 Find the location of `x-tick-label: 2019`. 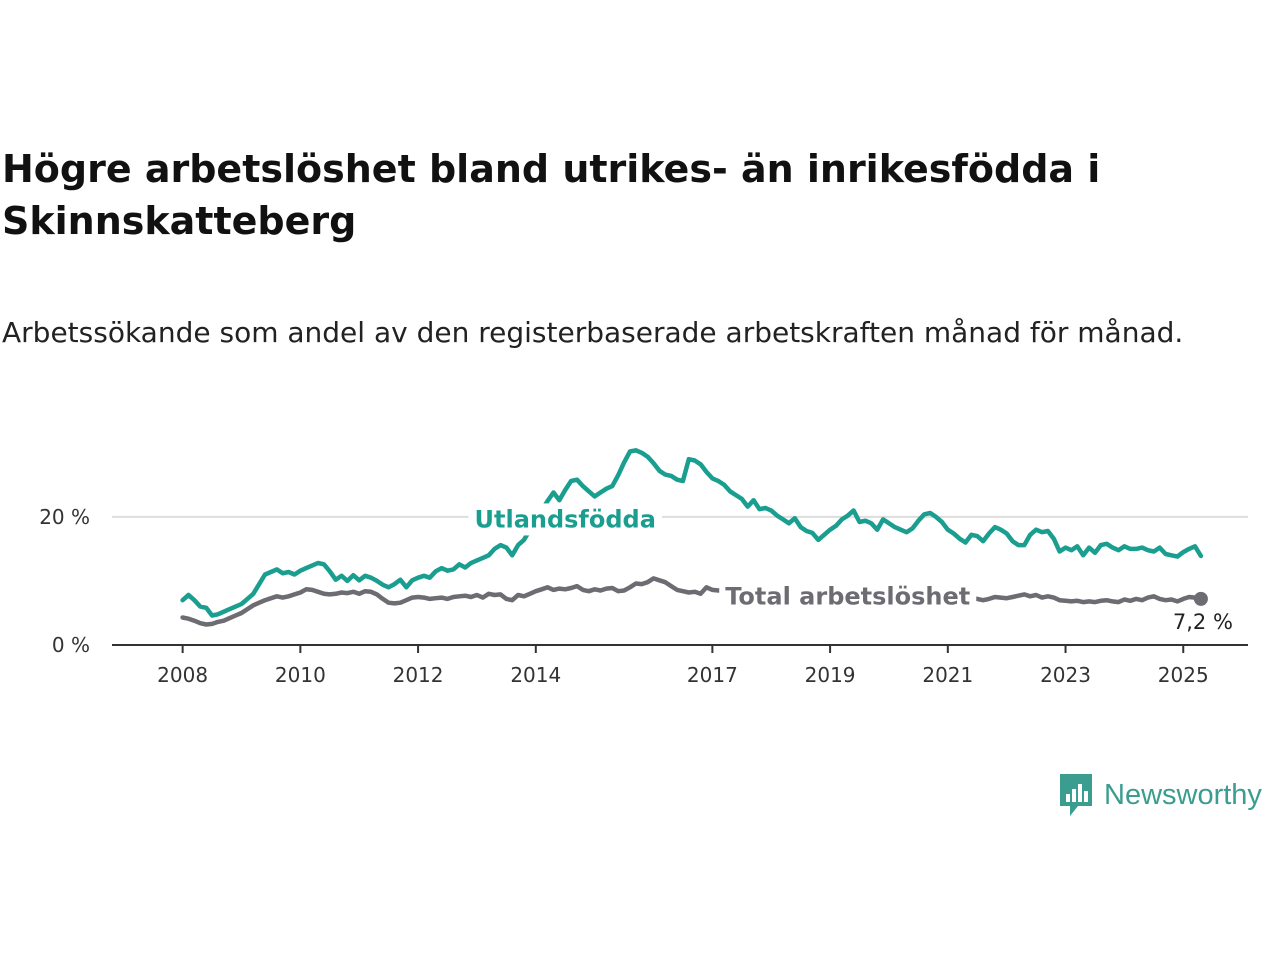

x-tick-label: 2019 is located at coordinates (830, 675).